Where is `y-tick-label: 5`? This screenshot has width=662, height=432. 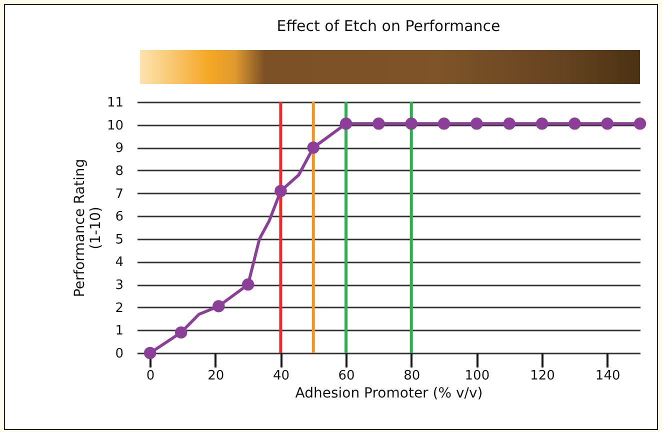
y-tick-label: 5 is located at coordinates (119, 240).